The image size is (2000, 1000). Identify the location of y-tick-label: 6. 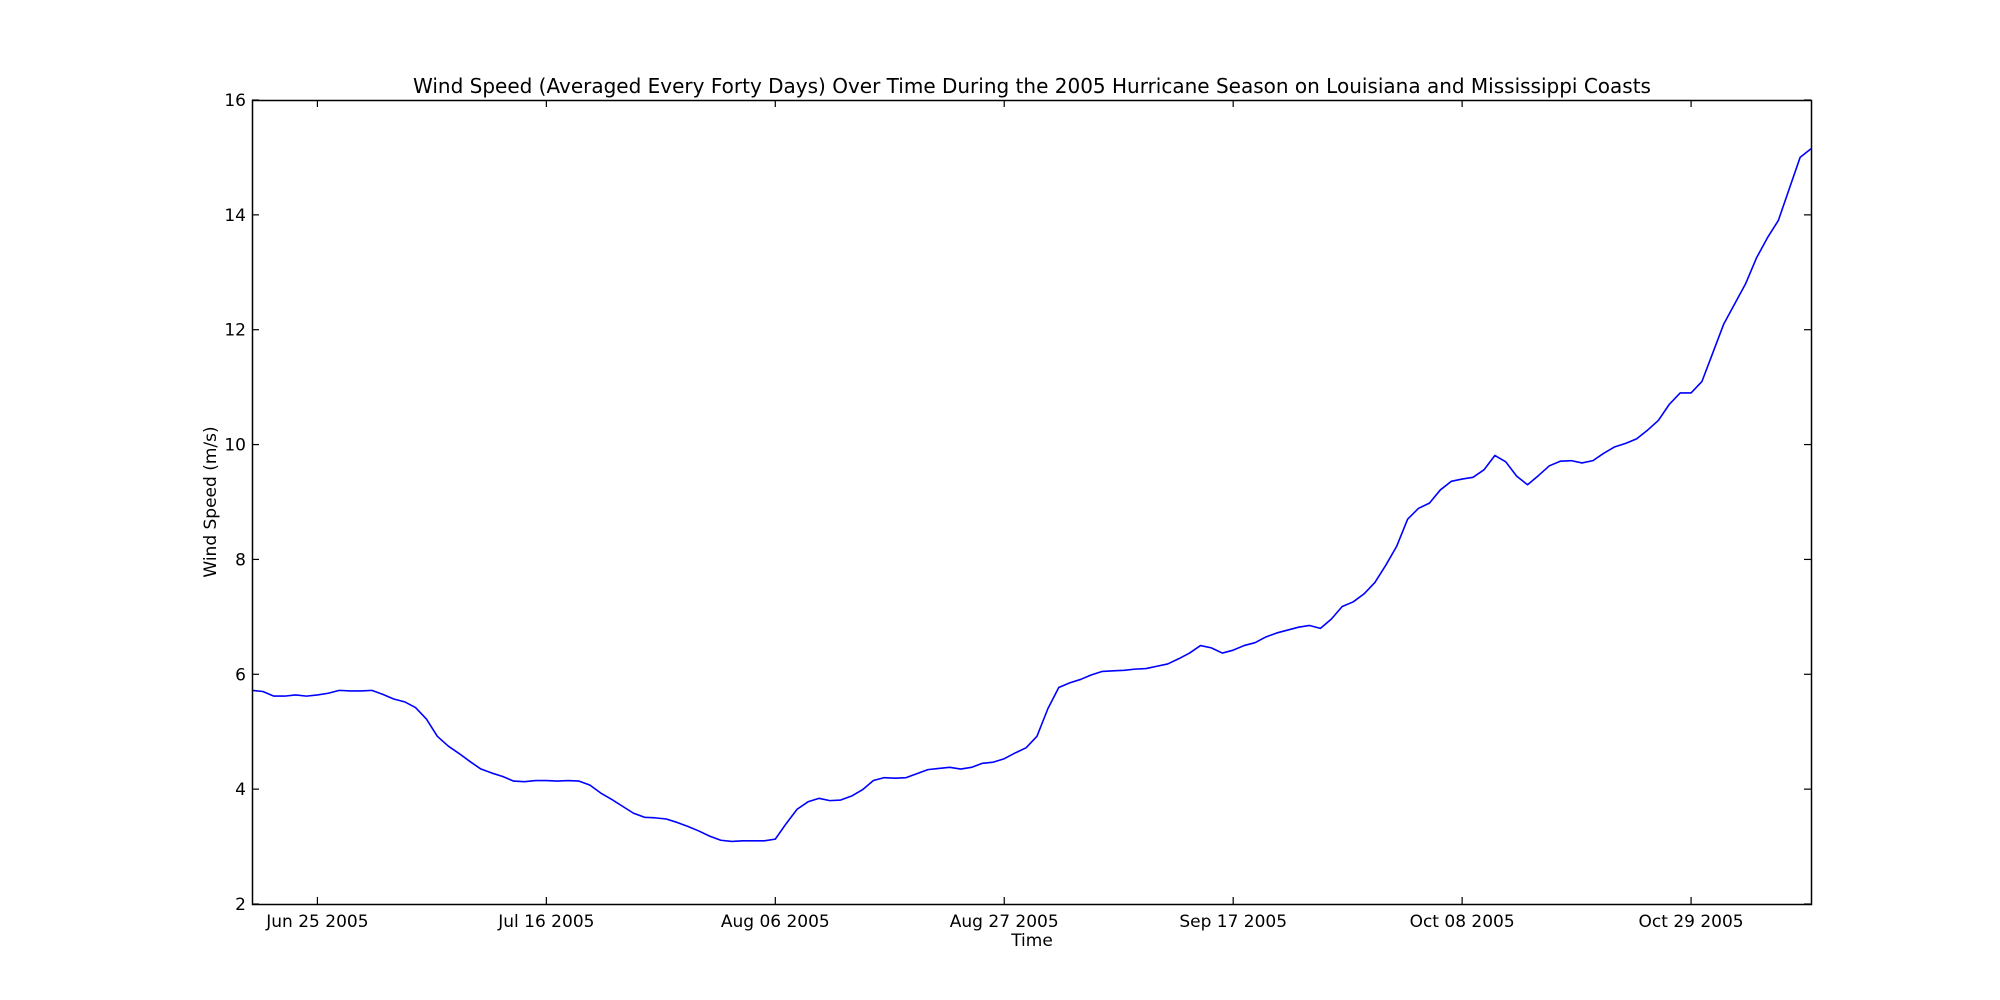
(240, 675).